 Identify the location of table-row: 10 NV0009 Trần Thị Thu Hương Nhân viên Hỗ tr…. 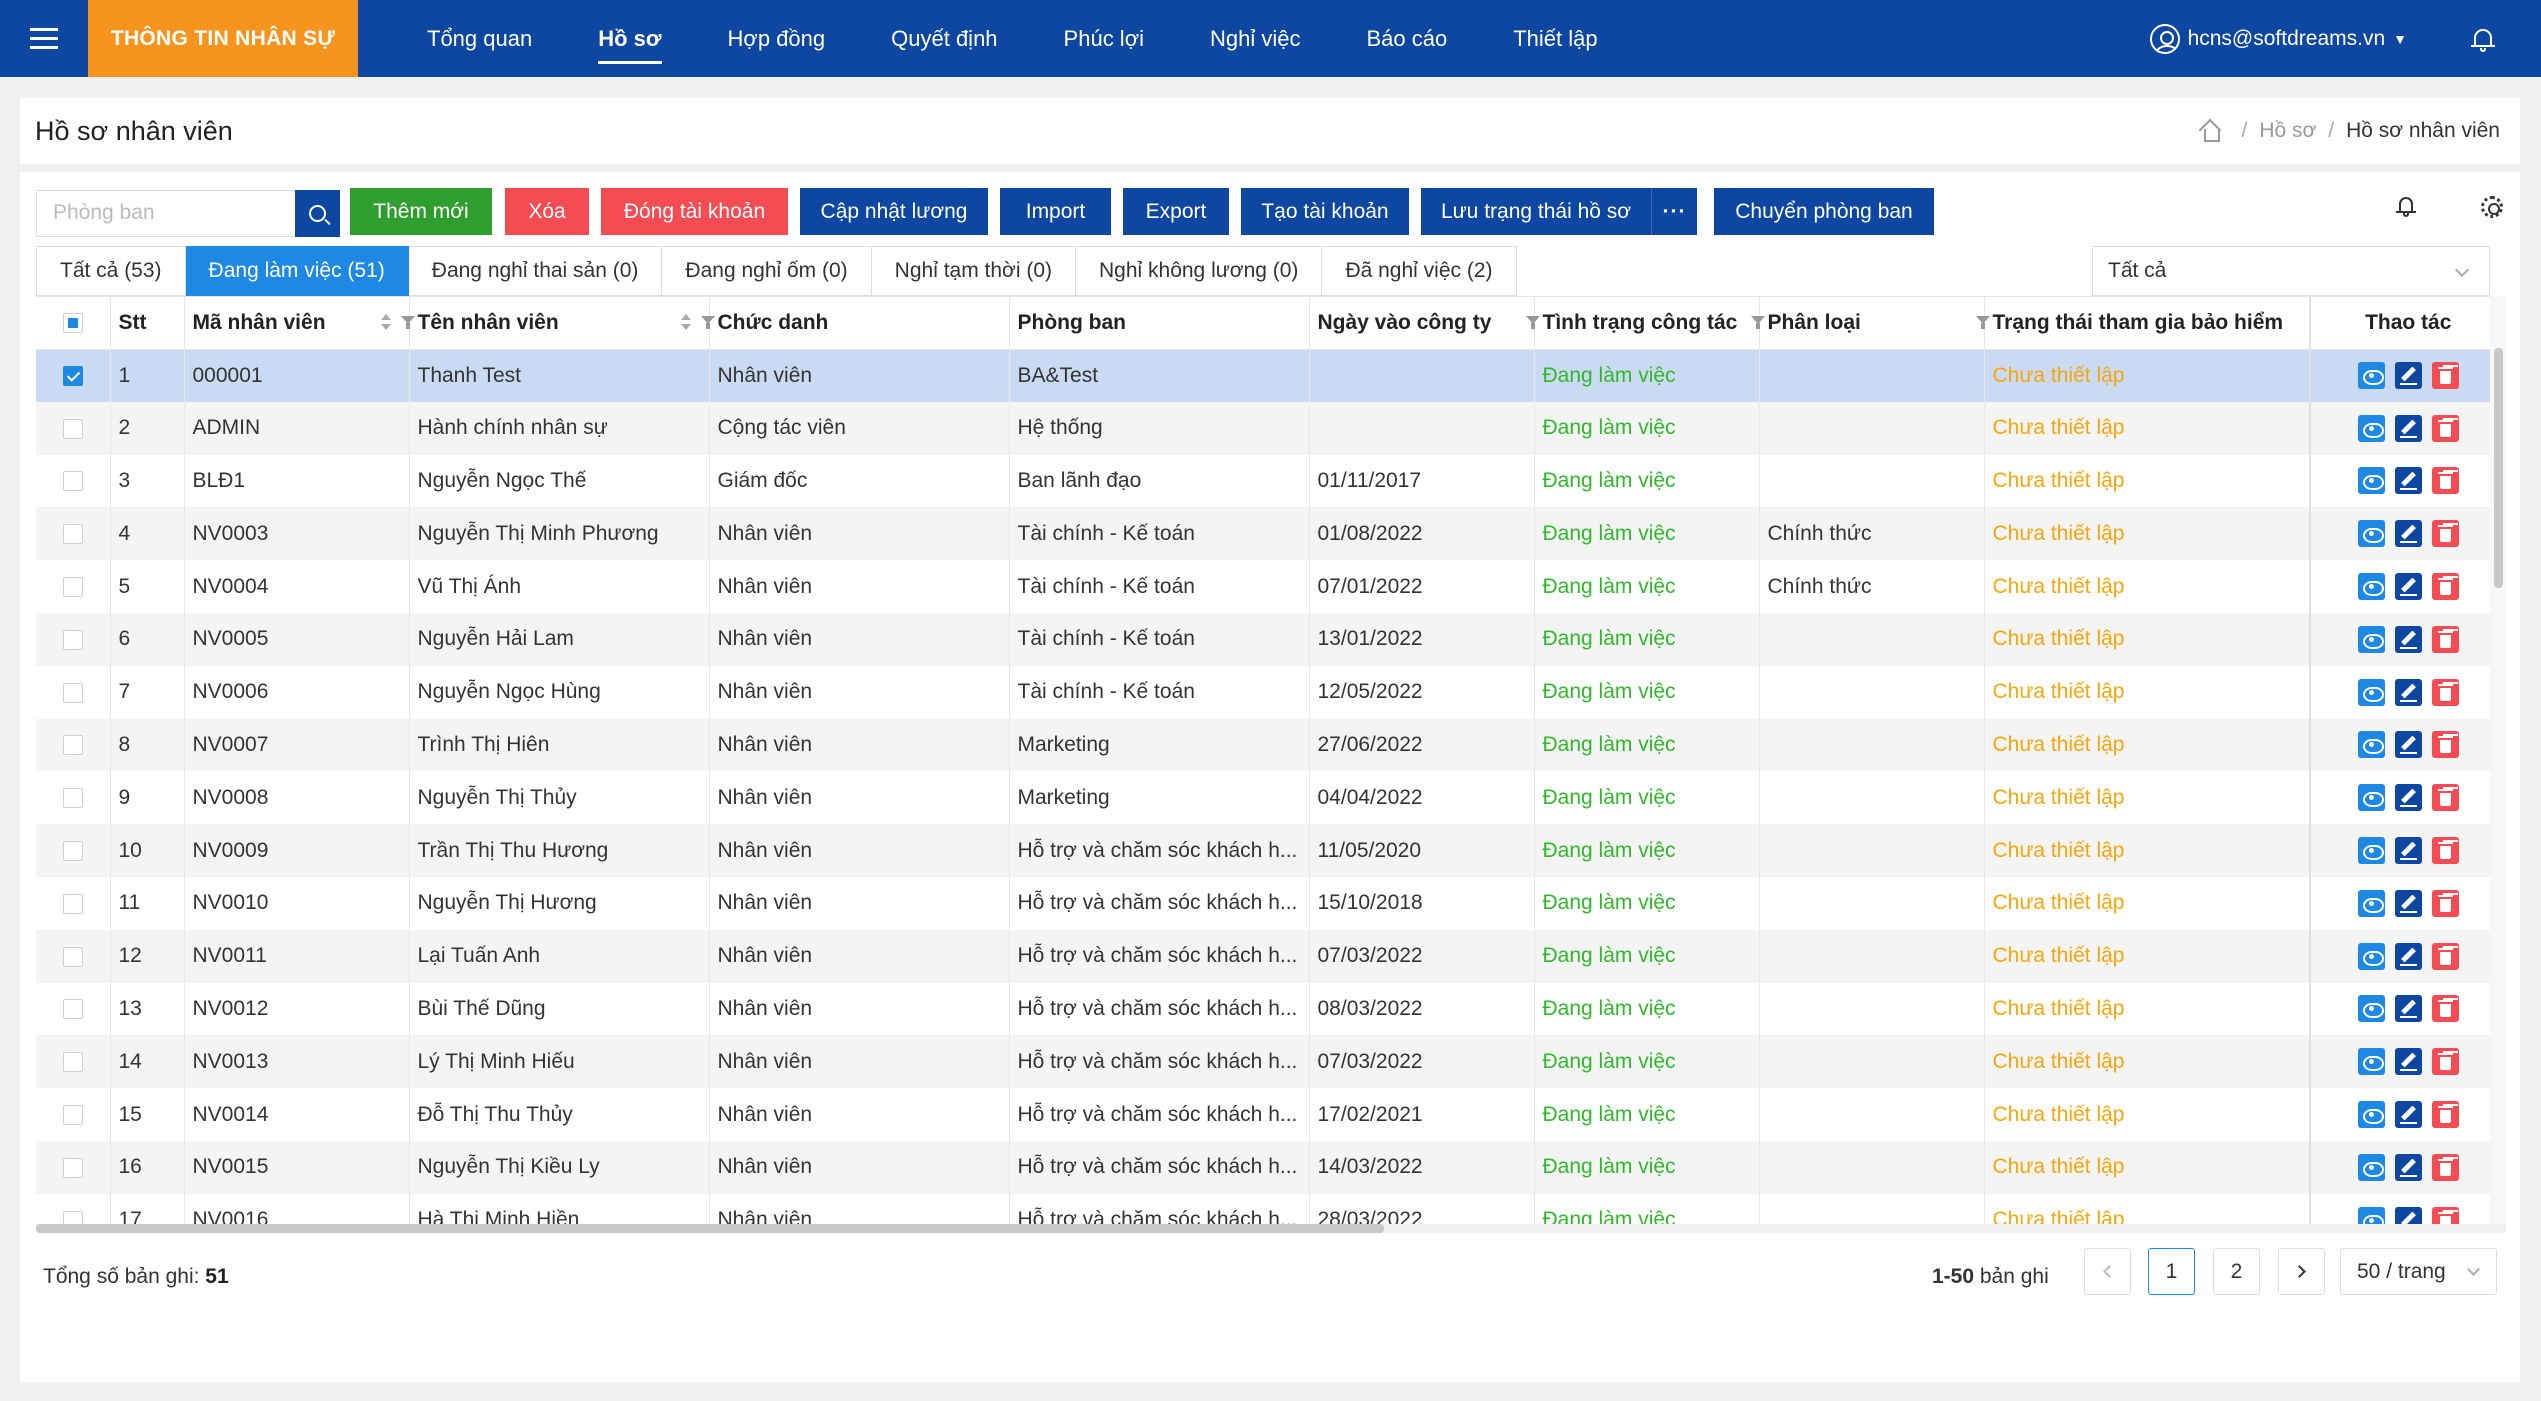
(1271, 850).